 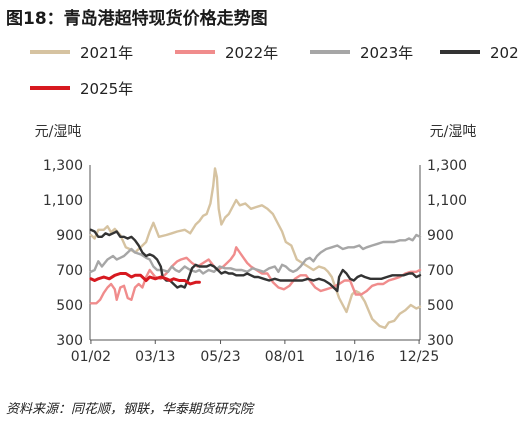 I want to click on legend-item: 2022年, so click(x=226, y=53).